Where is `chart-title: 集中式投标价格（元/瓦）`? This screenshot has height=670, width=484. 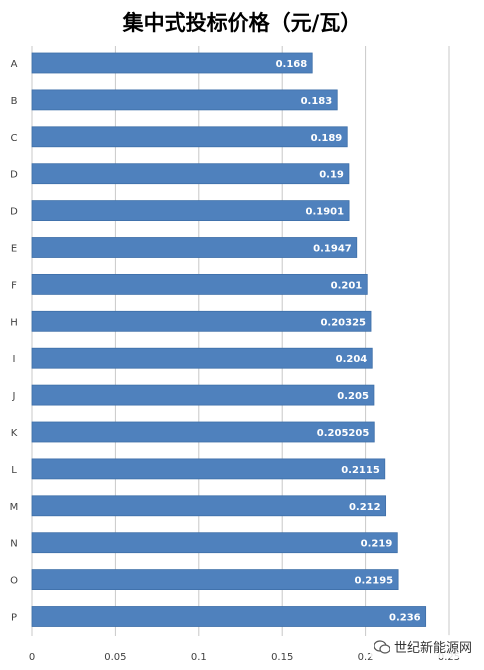 chart-title: 集中式投标价格（元/瓦） is located at coordinates (242, 22).